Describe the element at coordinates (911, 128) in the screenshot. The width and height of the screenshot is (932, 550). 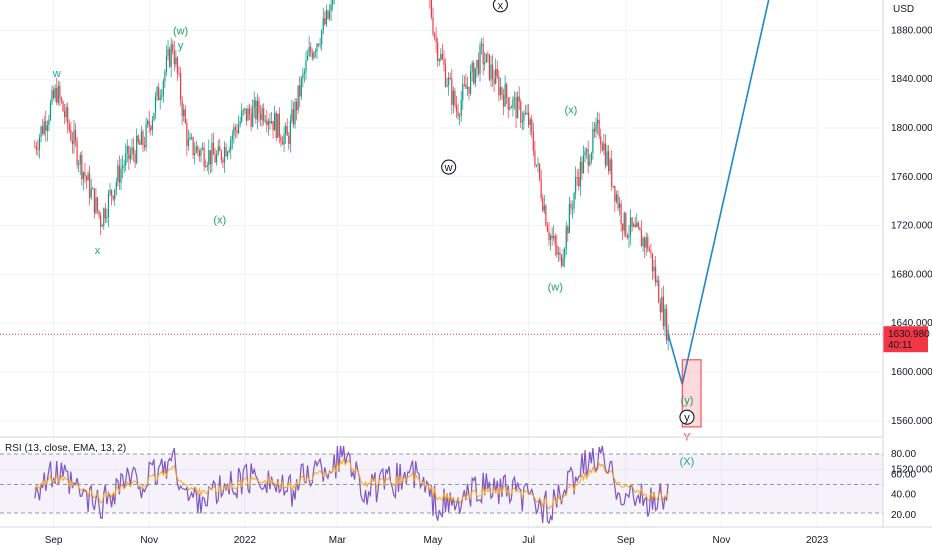
I see `y-tick-label: 1800.000` at that location.